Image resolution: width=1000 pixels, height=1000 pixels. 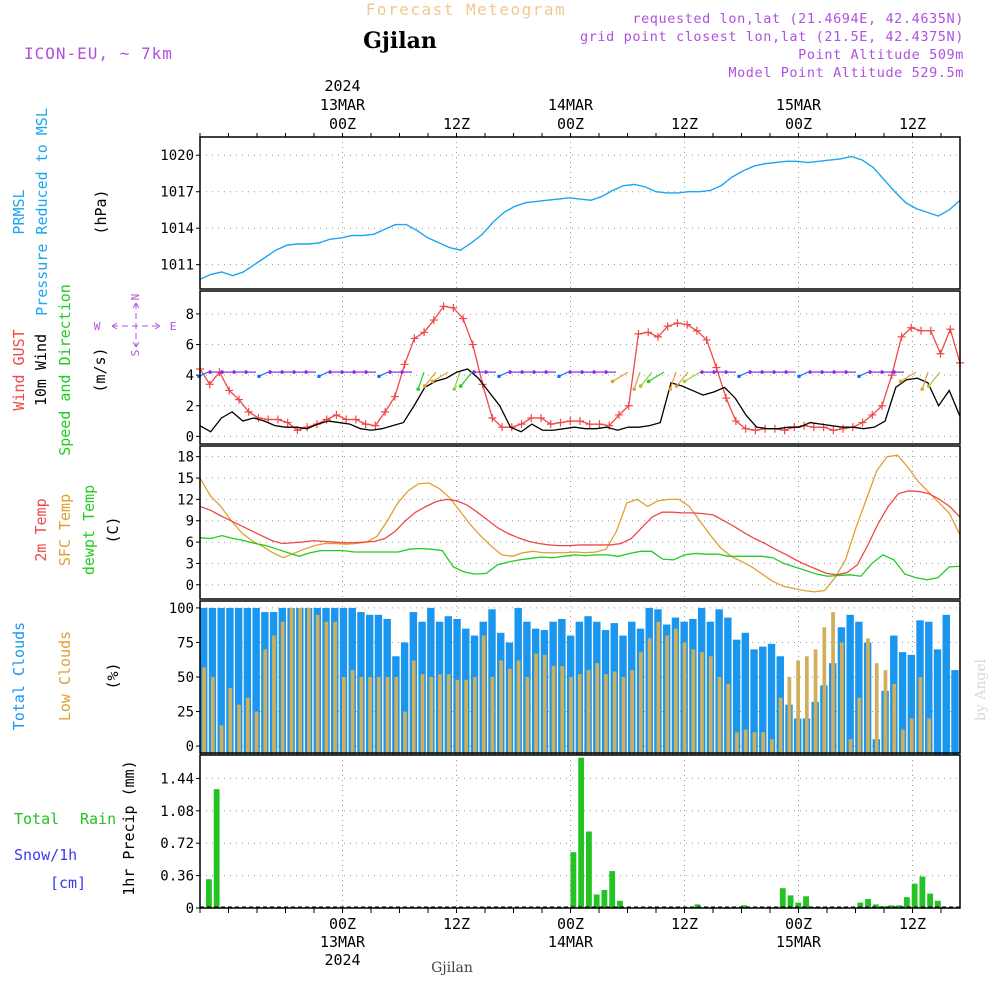 What do you see at coordinates (177, 844) in the screenshot?
I see `precip-ytick-label: 0.72` at bounding box center [177, 844].